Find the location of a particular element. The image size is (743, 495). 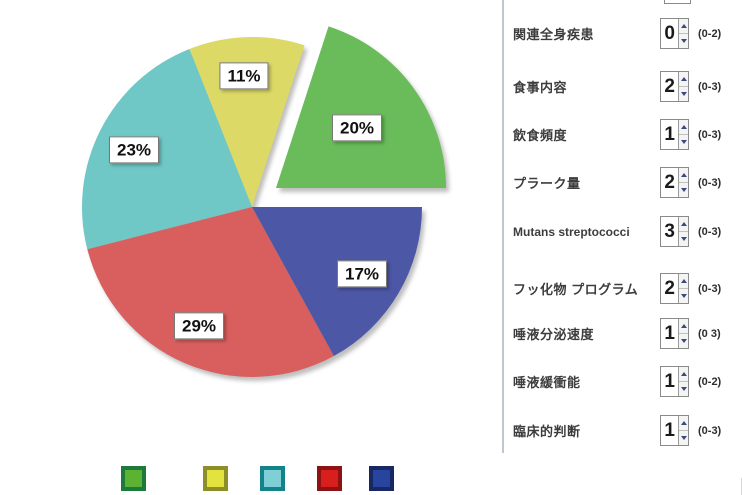

pie-slice-green is located at coordinates (361, 107).